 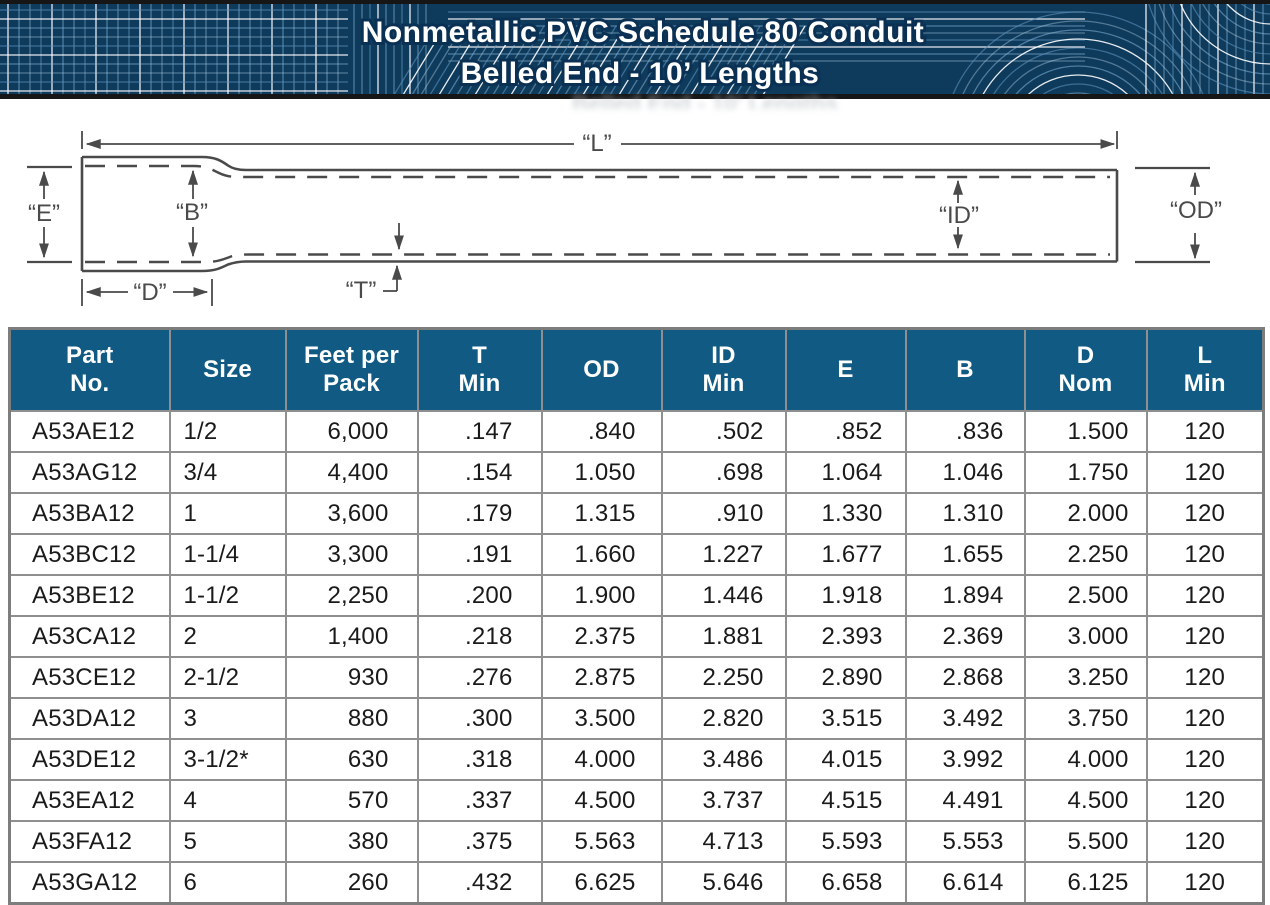 What do you see at coordinates (845, 554) in the screenshot?
I see `table-cell: 1.677` at bounding box center [845, 554].